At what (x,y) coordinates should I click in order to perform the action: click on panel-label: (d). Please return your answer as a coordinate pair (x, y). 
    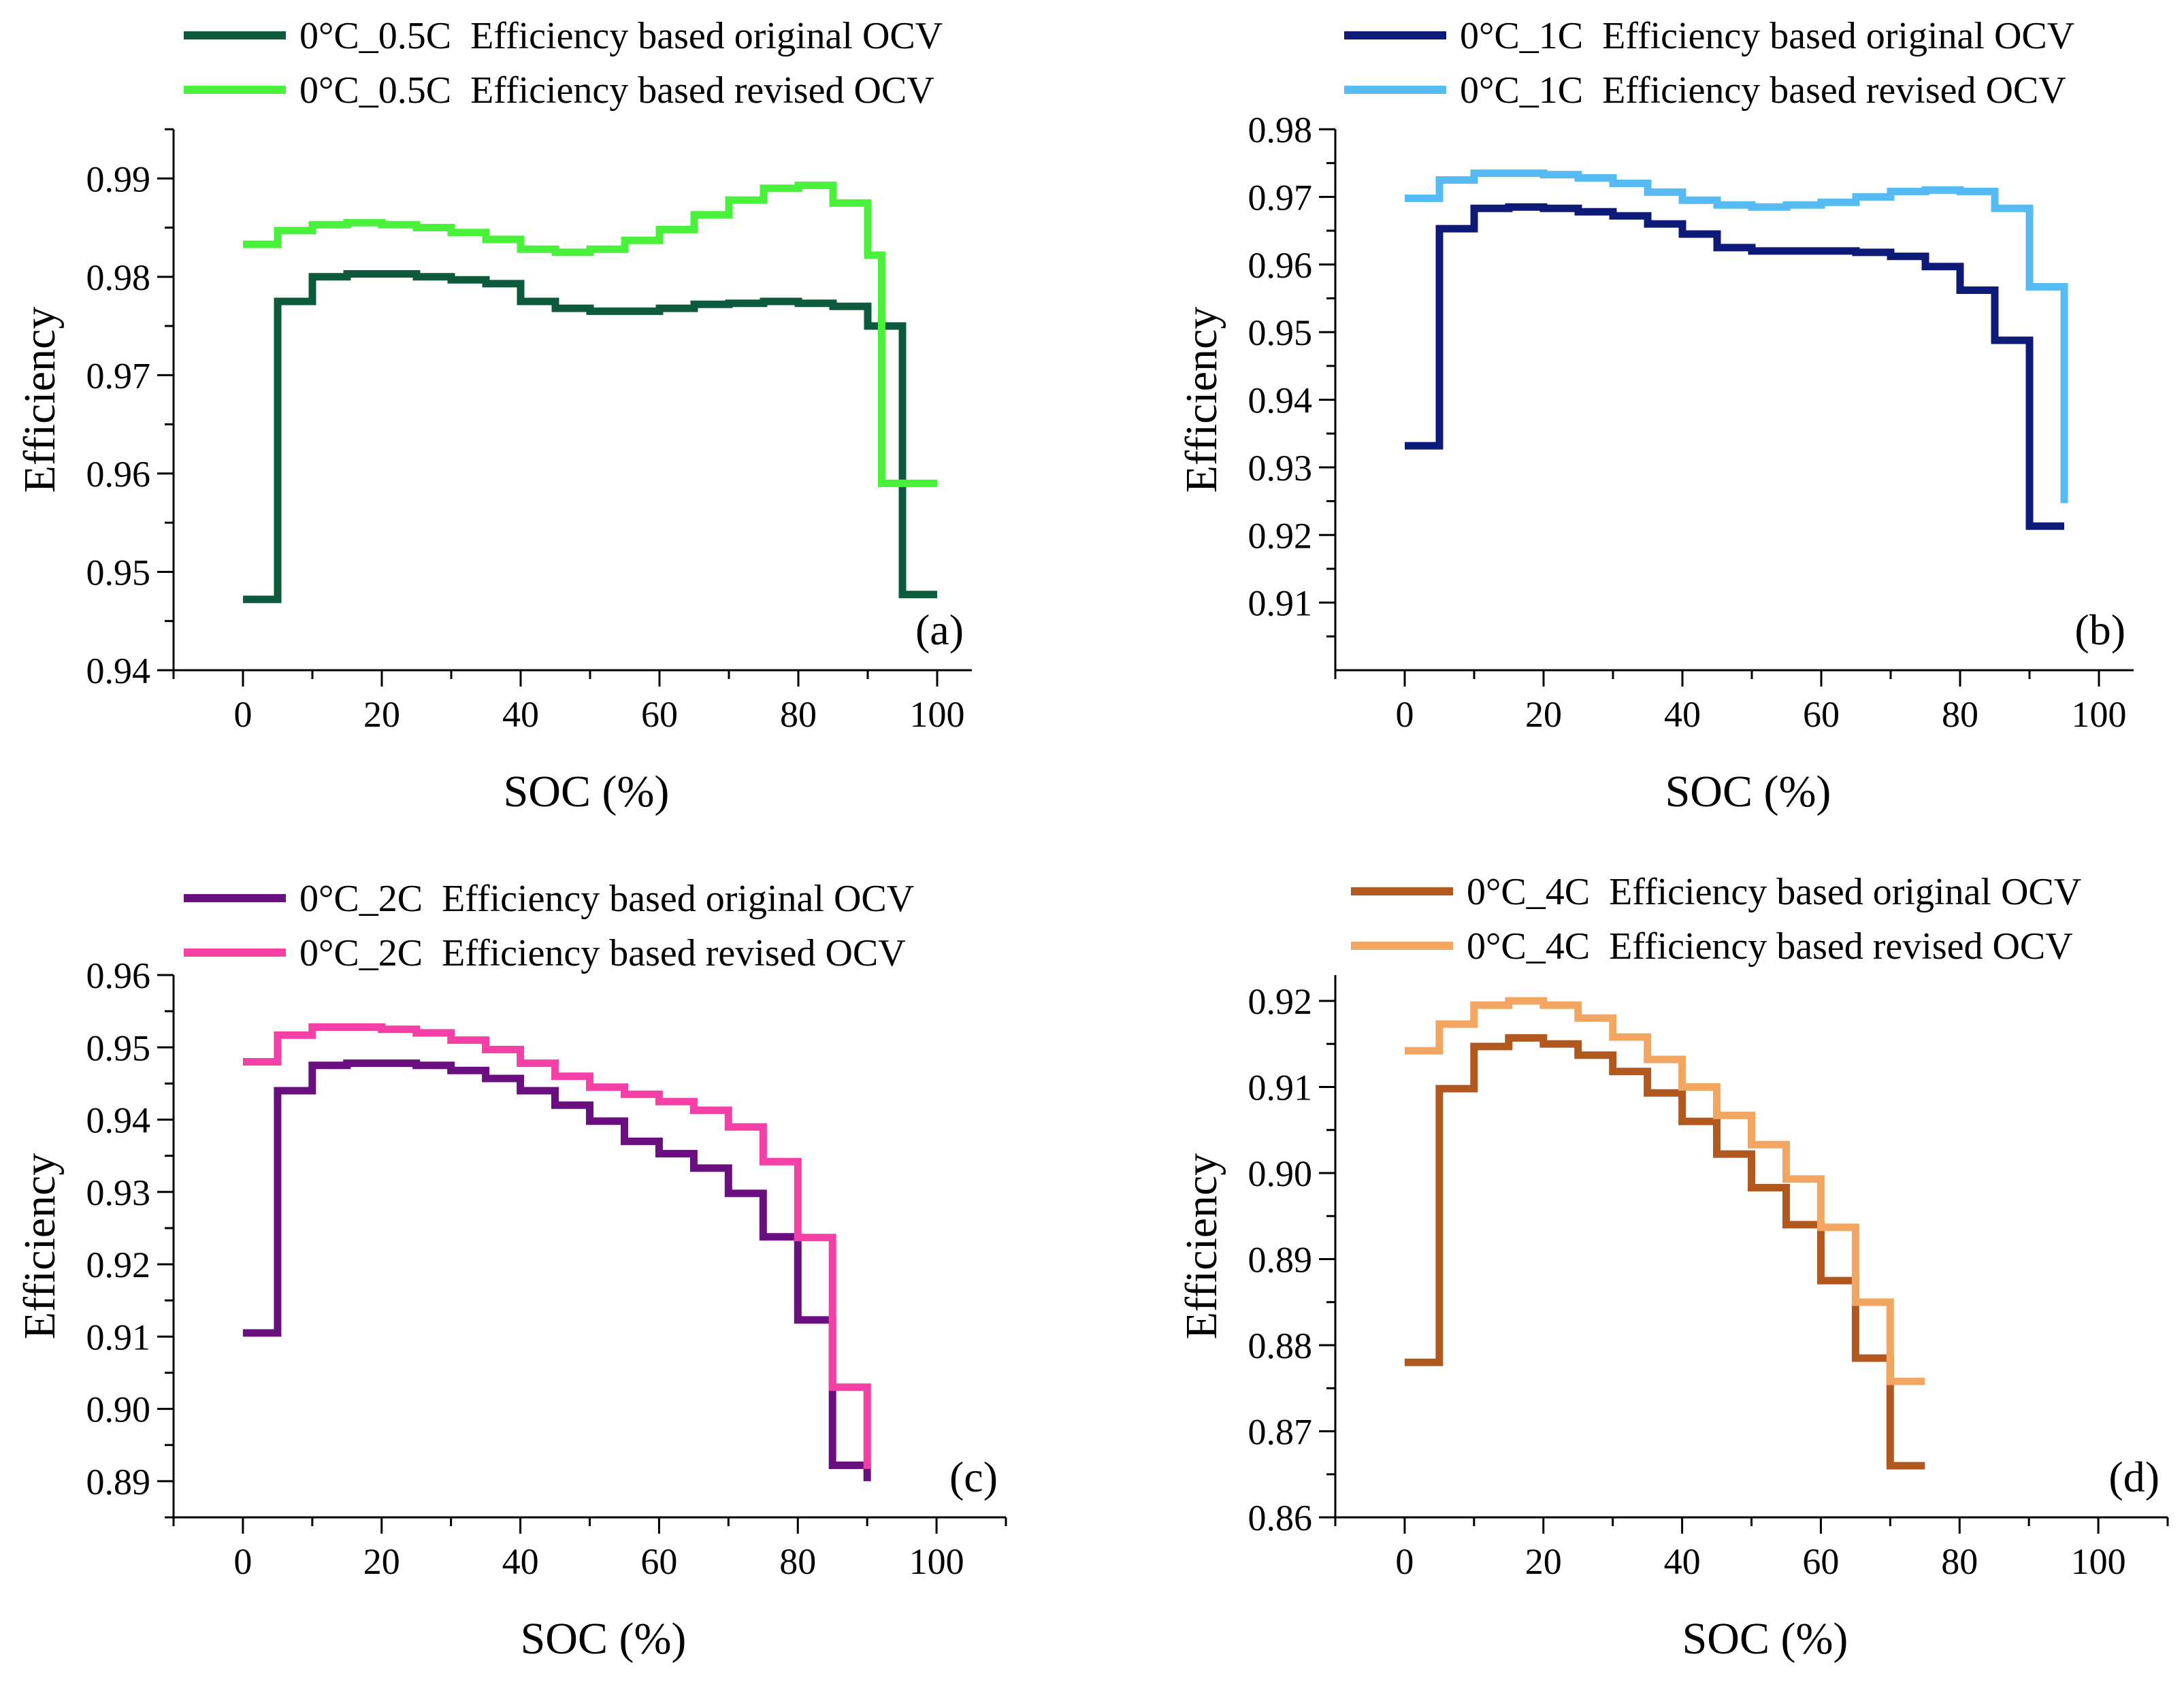
    Looking at the image, I should click on (2133, 1477).